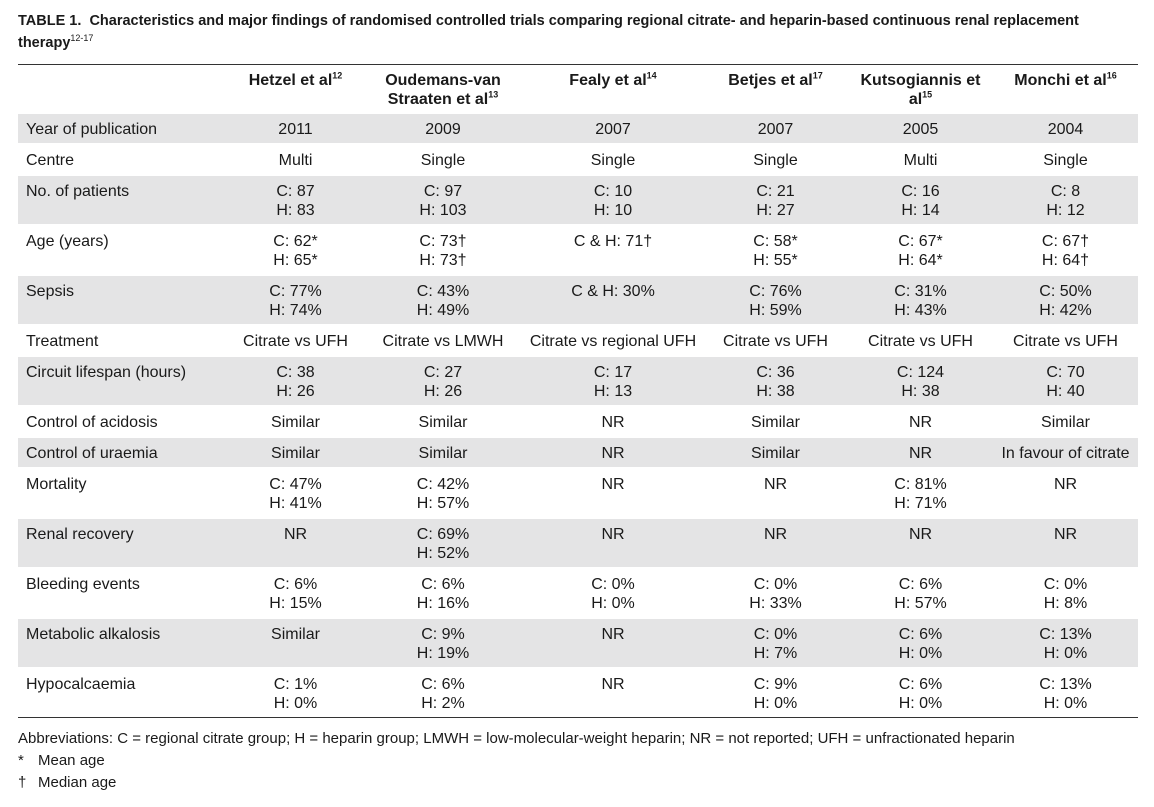 The image size is (1154, 807). I want to click on cell-value: C: 62*, so click(295, 241).